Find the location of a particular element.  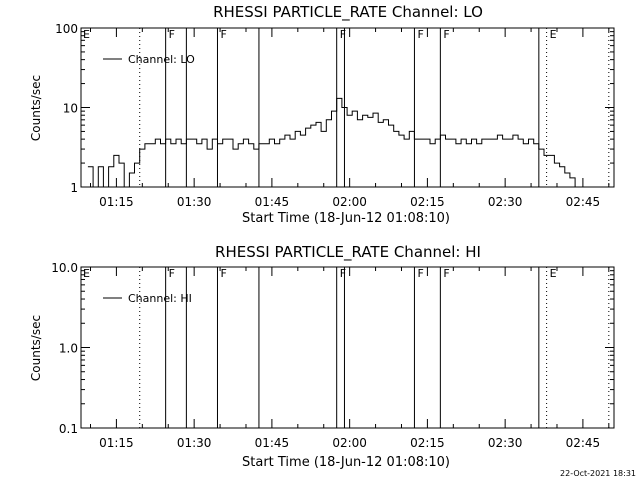

panel-lo-y-axis-label: Counts/sec is located at coordinates (36, 108).